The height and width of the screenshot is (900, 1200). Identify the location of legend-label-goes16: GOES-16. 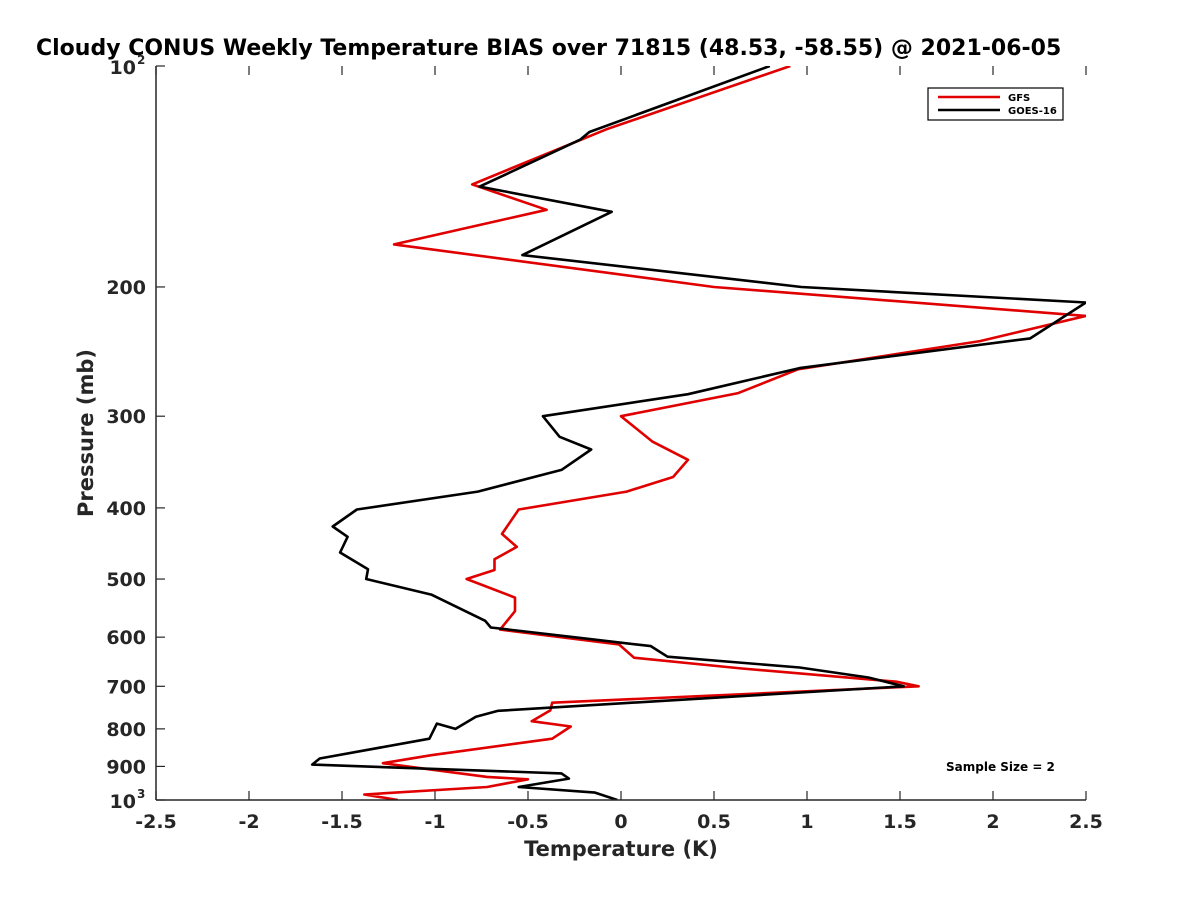
(1032, 111).